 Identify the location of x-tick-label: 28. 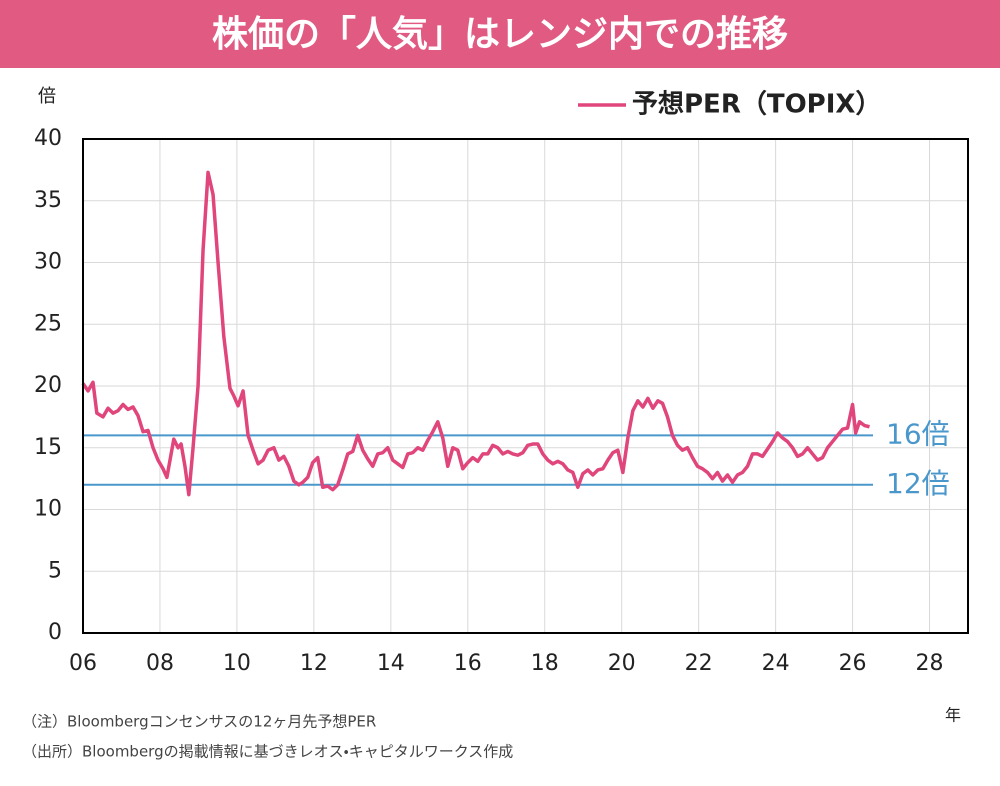
(930, 663).